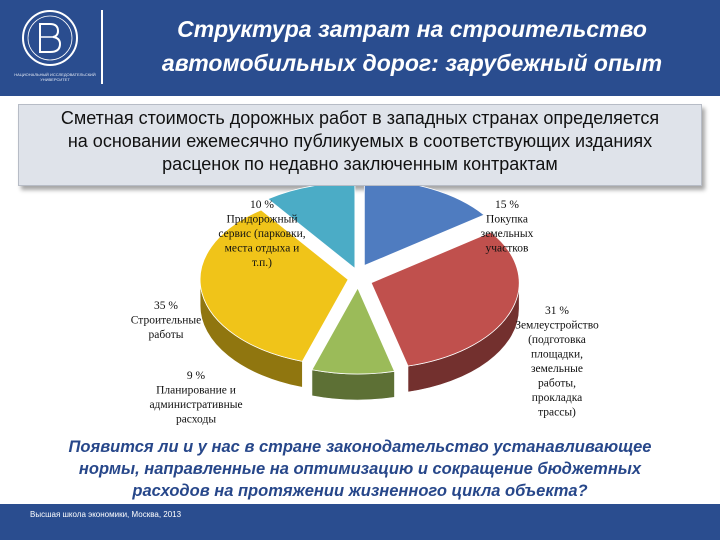 This screenshot has height=540, width=720. What do you see at coordinates (196, 376) in the screenshot?
I see `slice-percent: 9 %` at bounding box center [196, 376].